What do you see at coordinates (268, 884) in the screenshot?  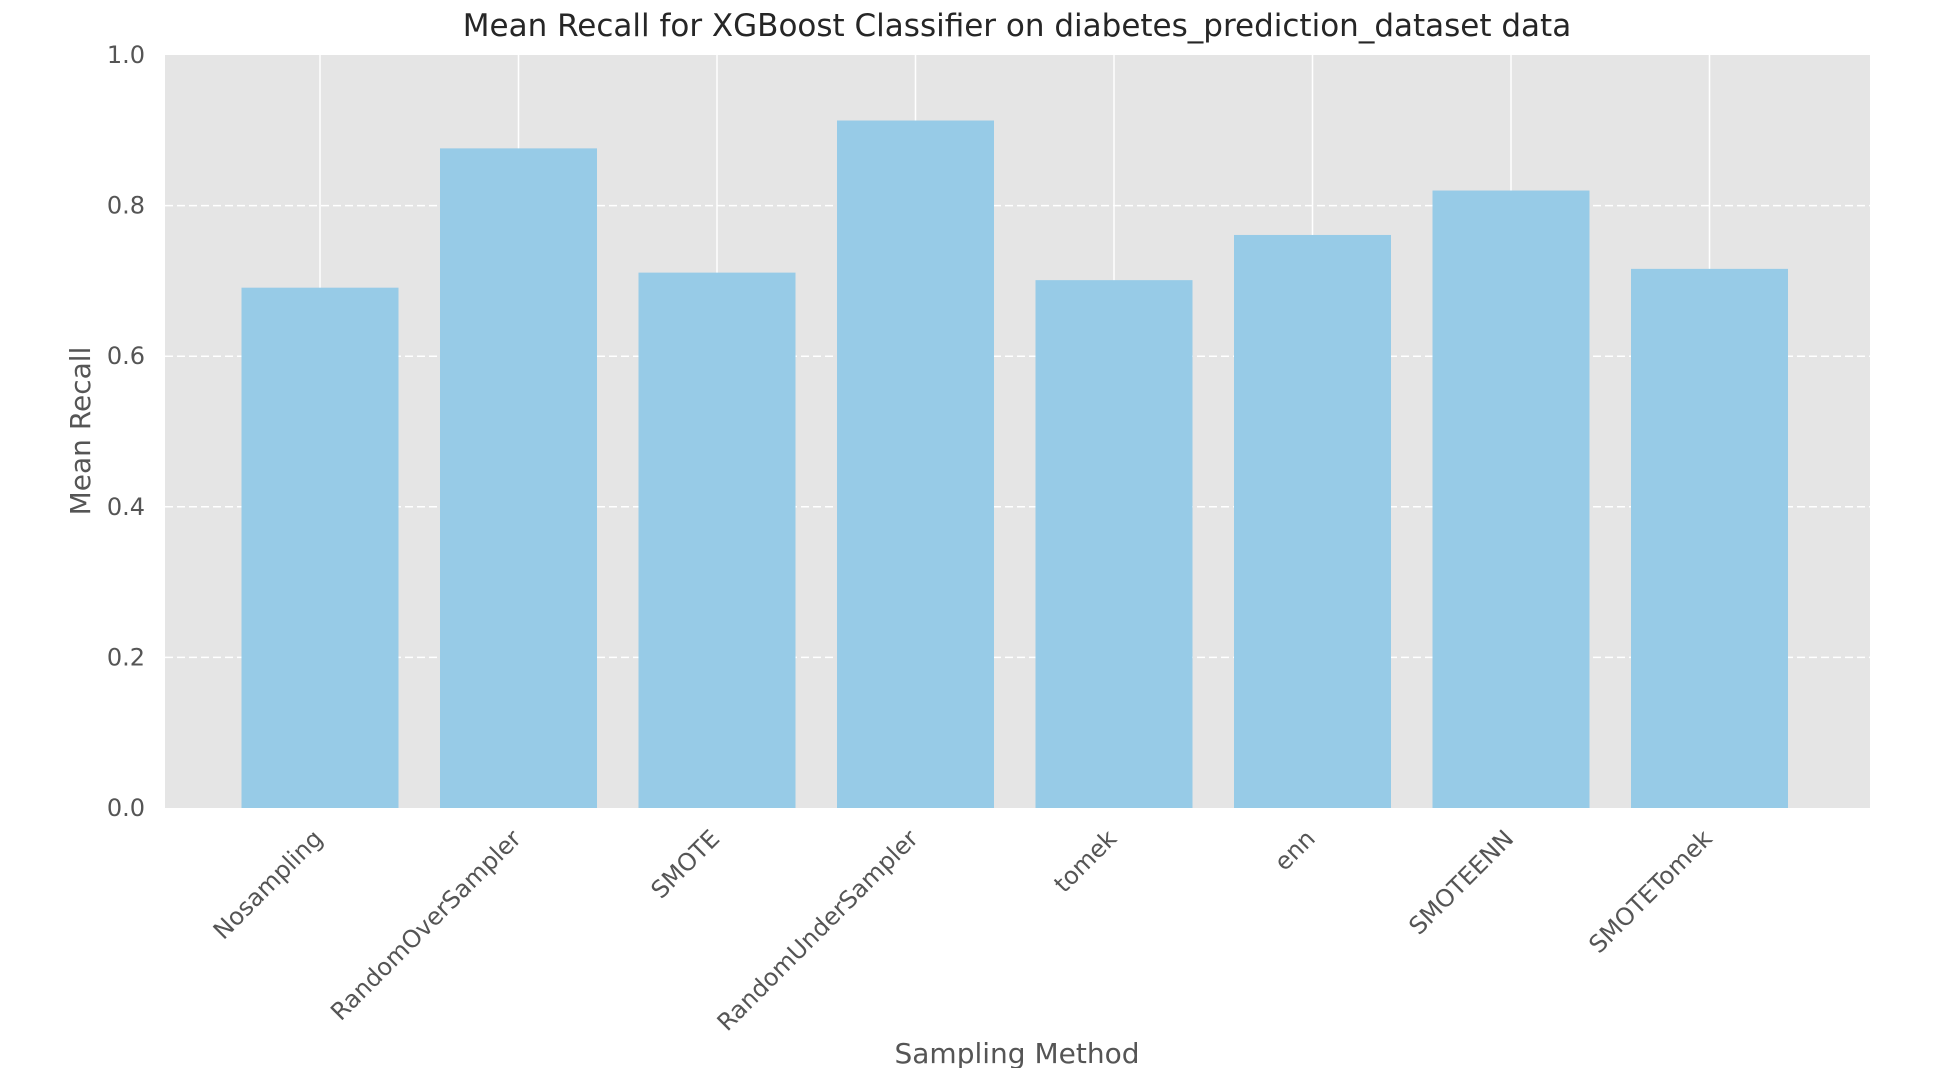 I see `x-tick-label: Nosampling` at bounding box center [268, 884].